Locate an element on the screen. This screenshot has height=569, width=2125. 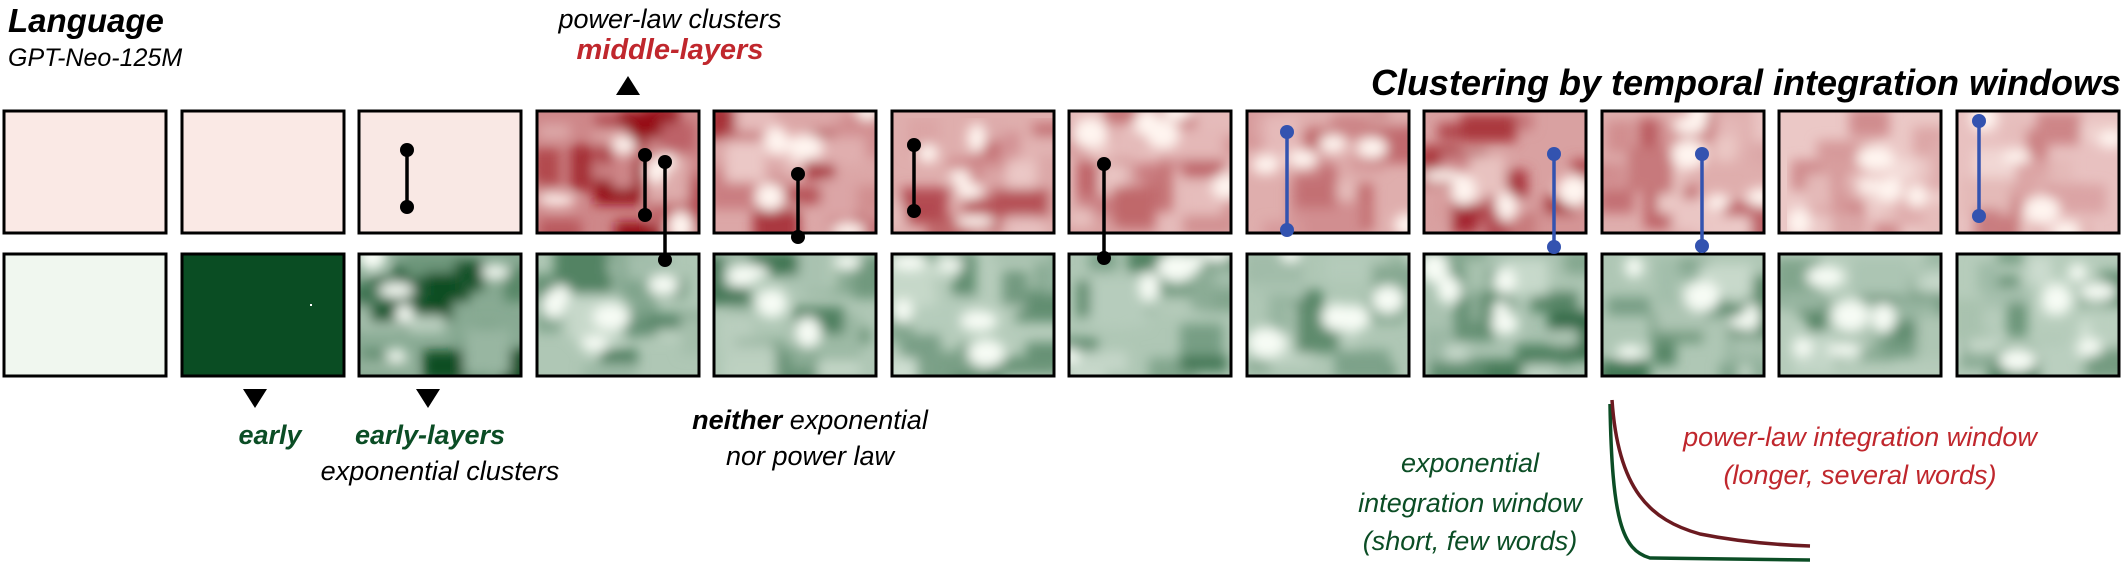
exponential-clusters-label: exponential clusters is located at coordinates (440, 471).